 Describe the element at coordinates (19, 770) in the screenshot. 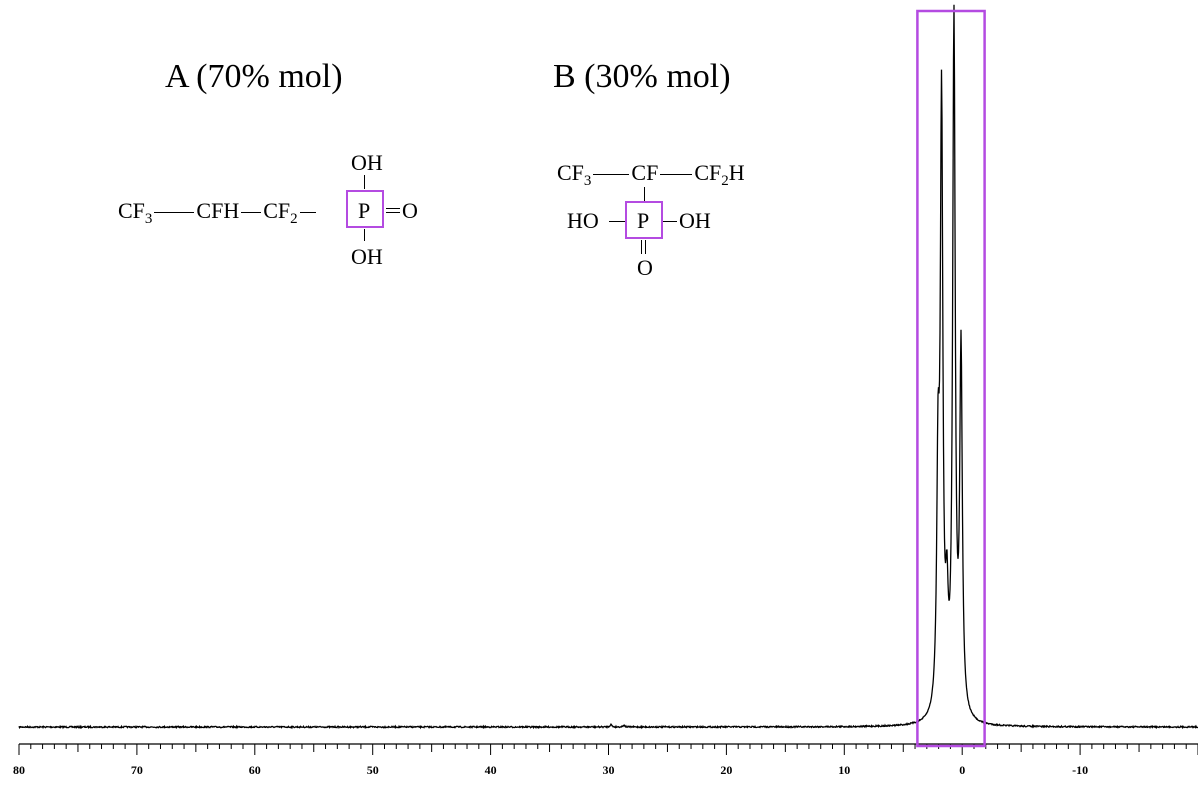

I see `x-tick-label: 80` at that location.